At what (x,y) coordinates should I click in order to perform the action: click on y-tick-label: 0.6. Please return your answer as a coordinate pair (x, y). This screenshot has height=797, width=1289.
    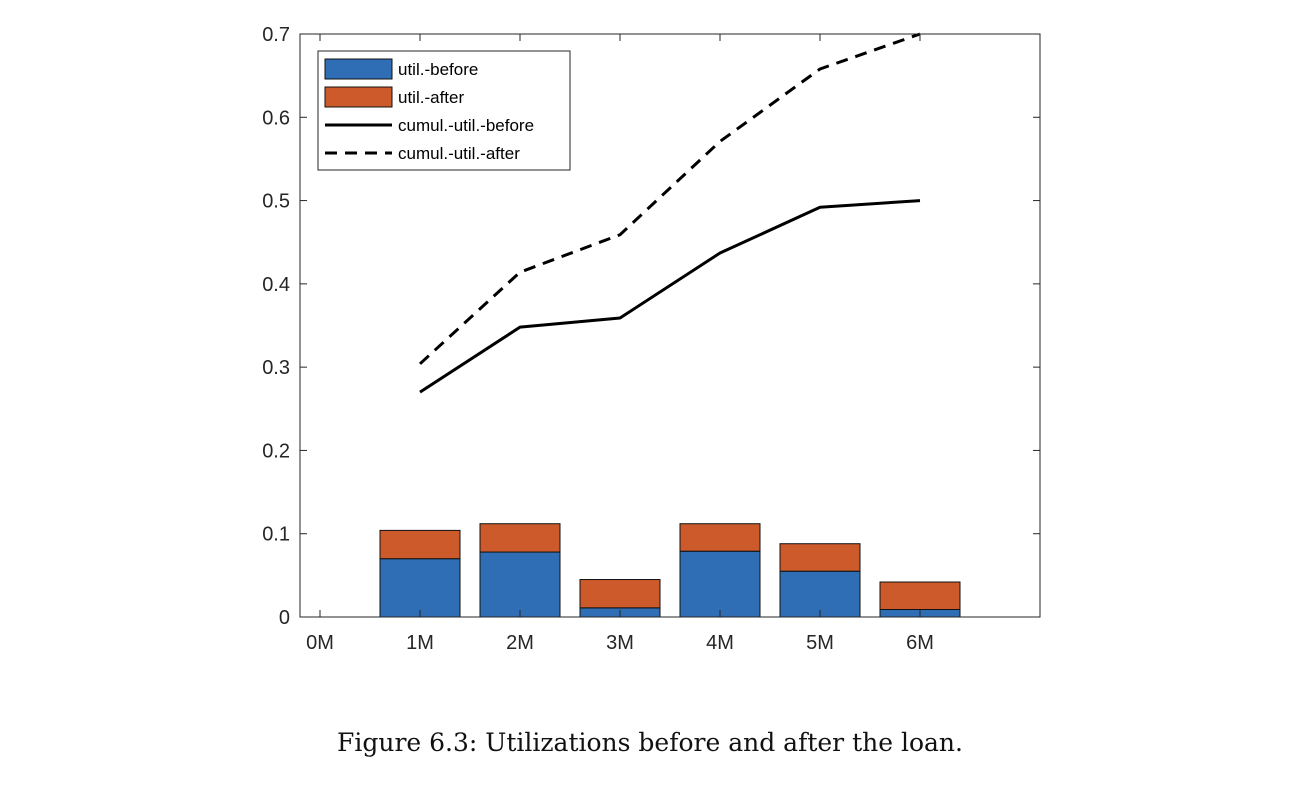
    Looking at the image, I should click on (276, 118).